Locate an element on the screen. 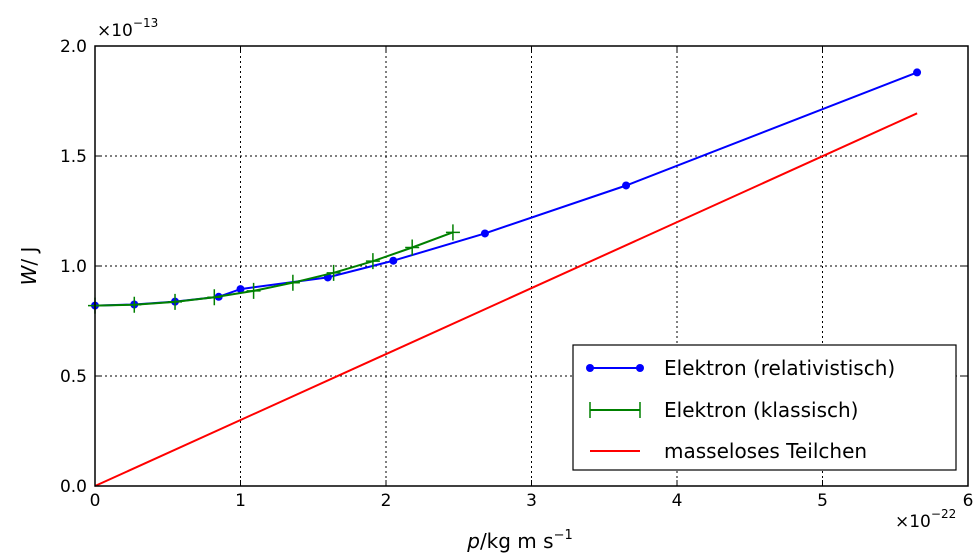 Image resolution: width=976 pixels, height=554 pixels. legend-marker-classical is located at coordinates (615, 410).